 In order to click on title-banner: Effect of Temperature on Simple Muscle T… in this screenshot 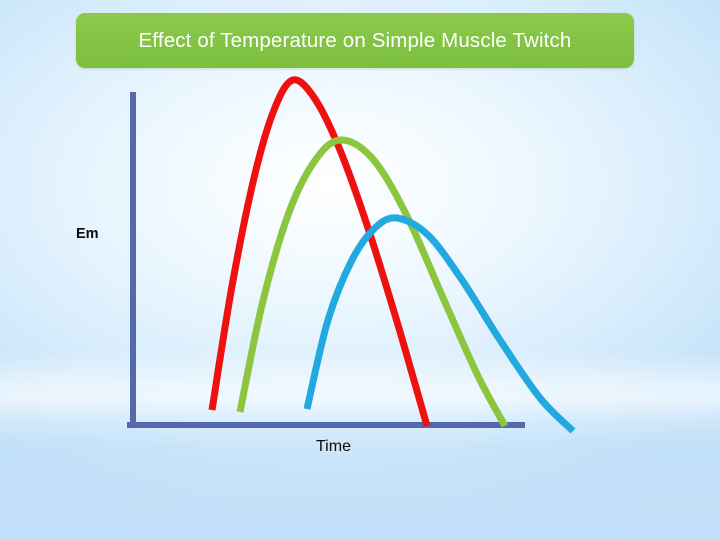, I will do `click(355, 40)`.